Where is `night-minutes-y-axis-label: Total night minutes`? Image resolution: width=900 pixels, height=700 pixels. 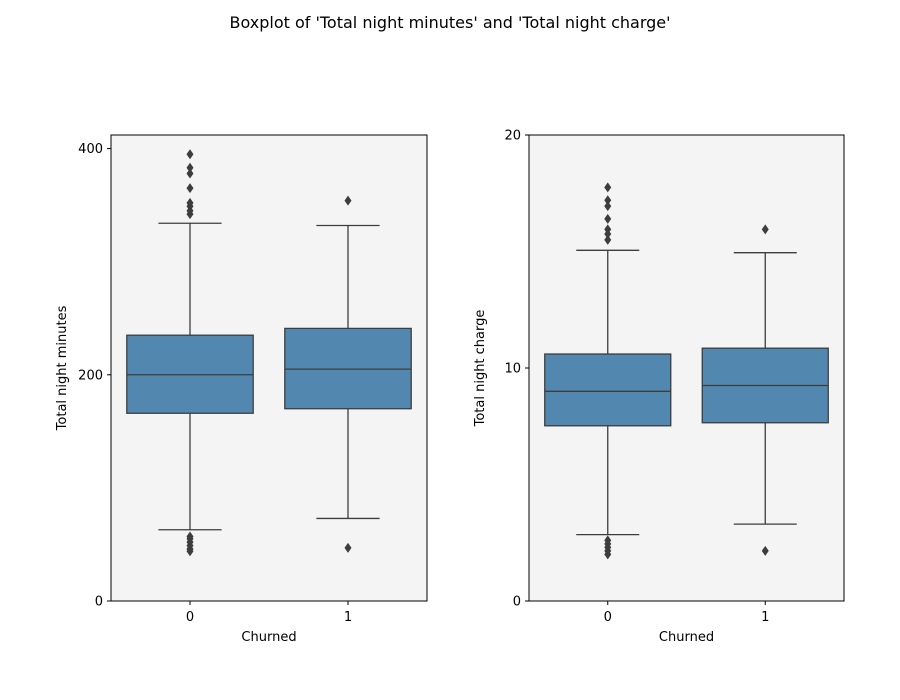
night-minutes-y-axis-label: Total night minutes is located at coordinates (62, 368).